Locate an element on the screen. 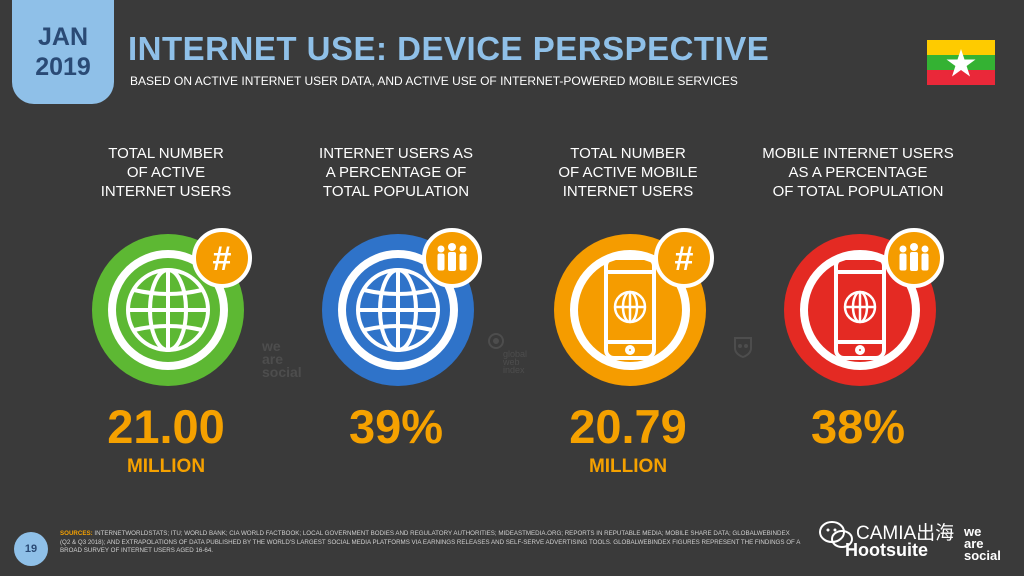 The width and height of the screenshot is (1024, 576). wechat-icon is located at coordinates (836, 534).